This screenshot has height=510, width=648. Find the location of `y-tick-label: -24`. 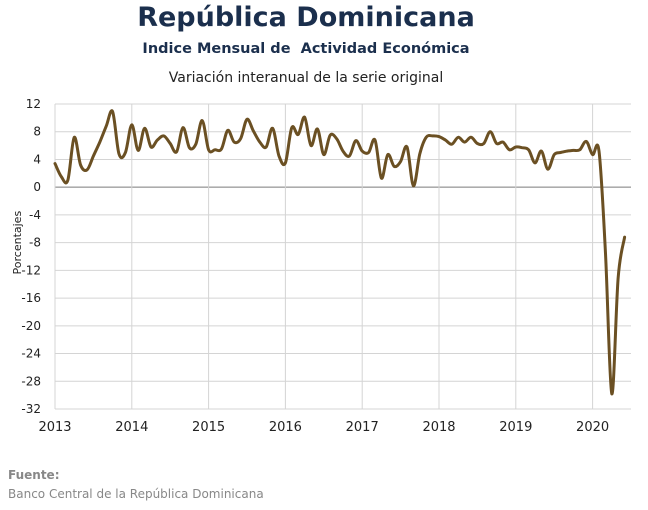

y-tick-label: -24 is located at coordinates (31, 354).